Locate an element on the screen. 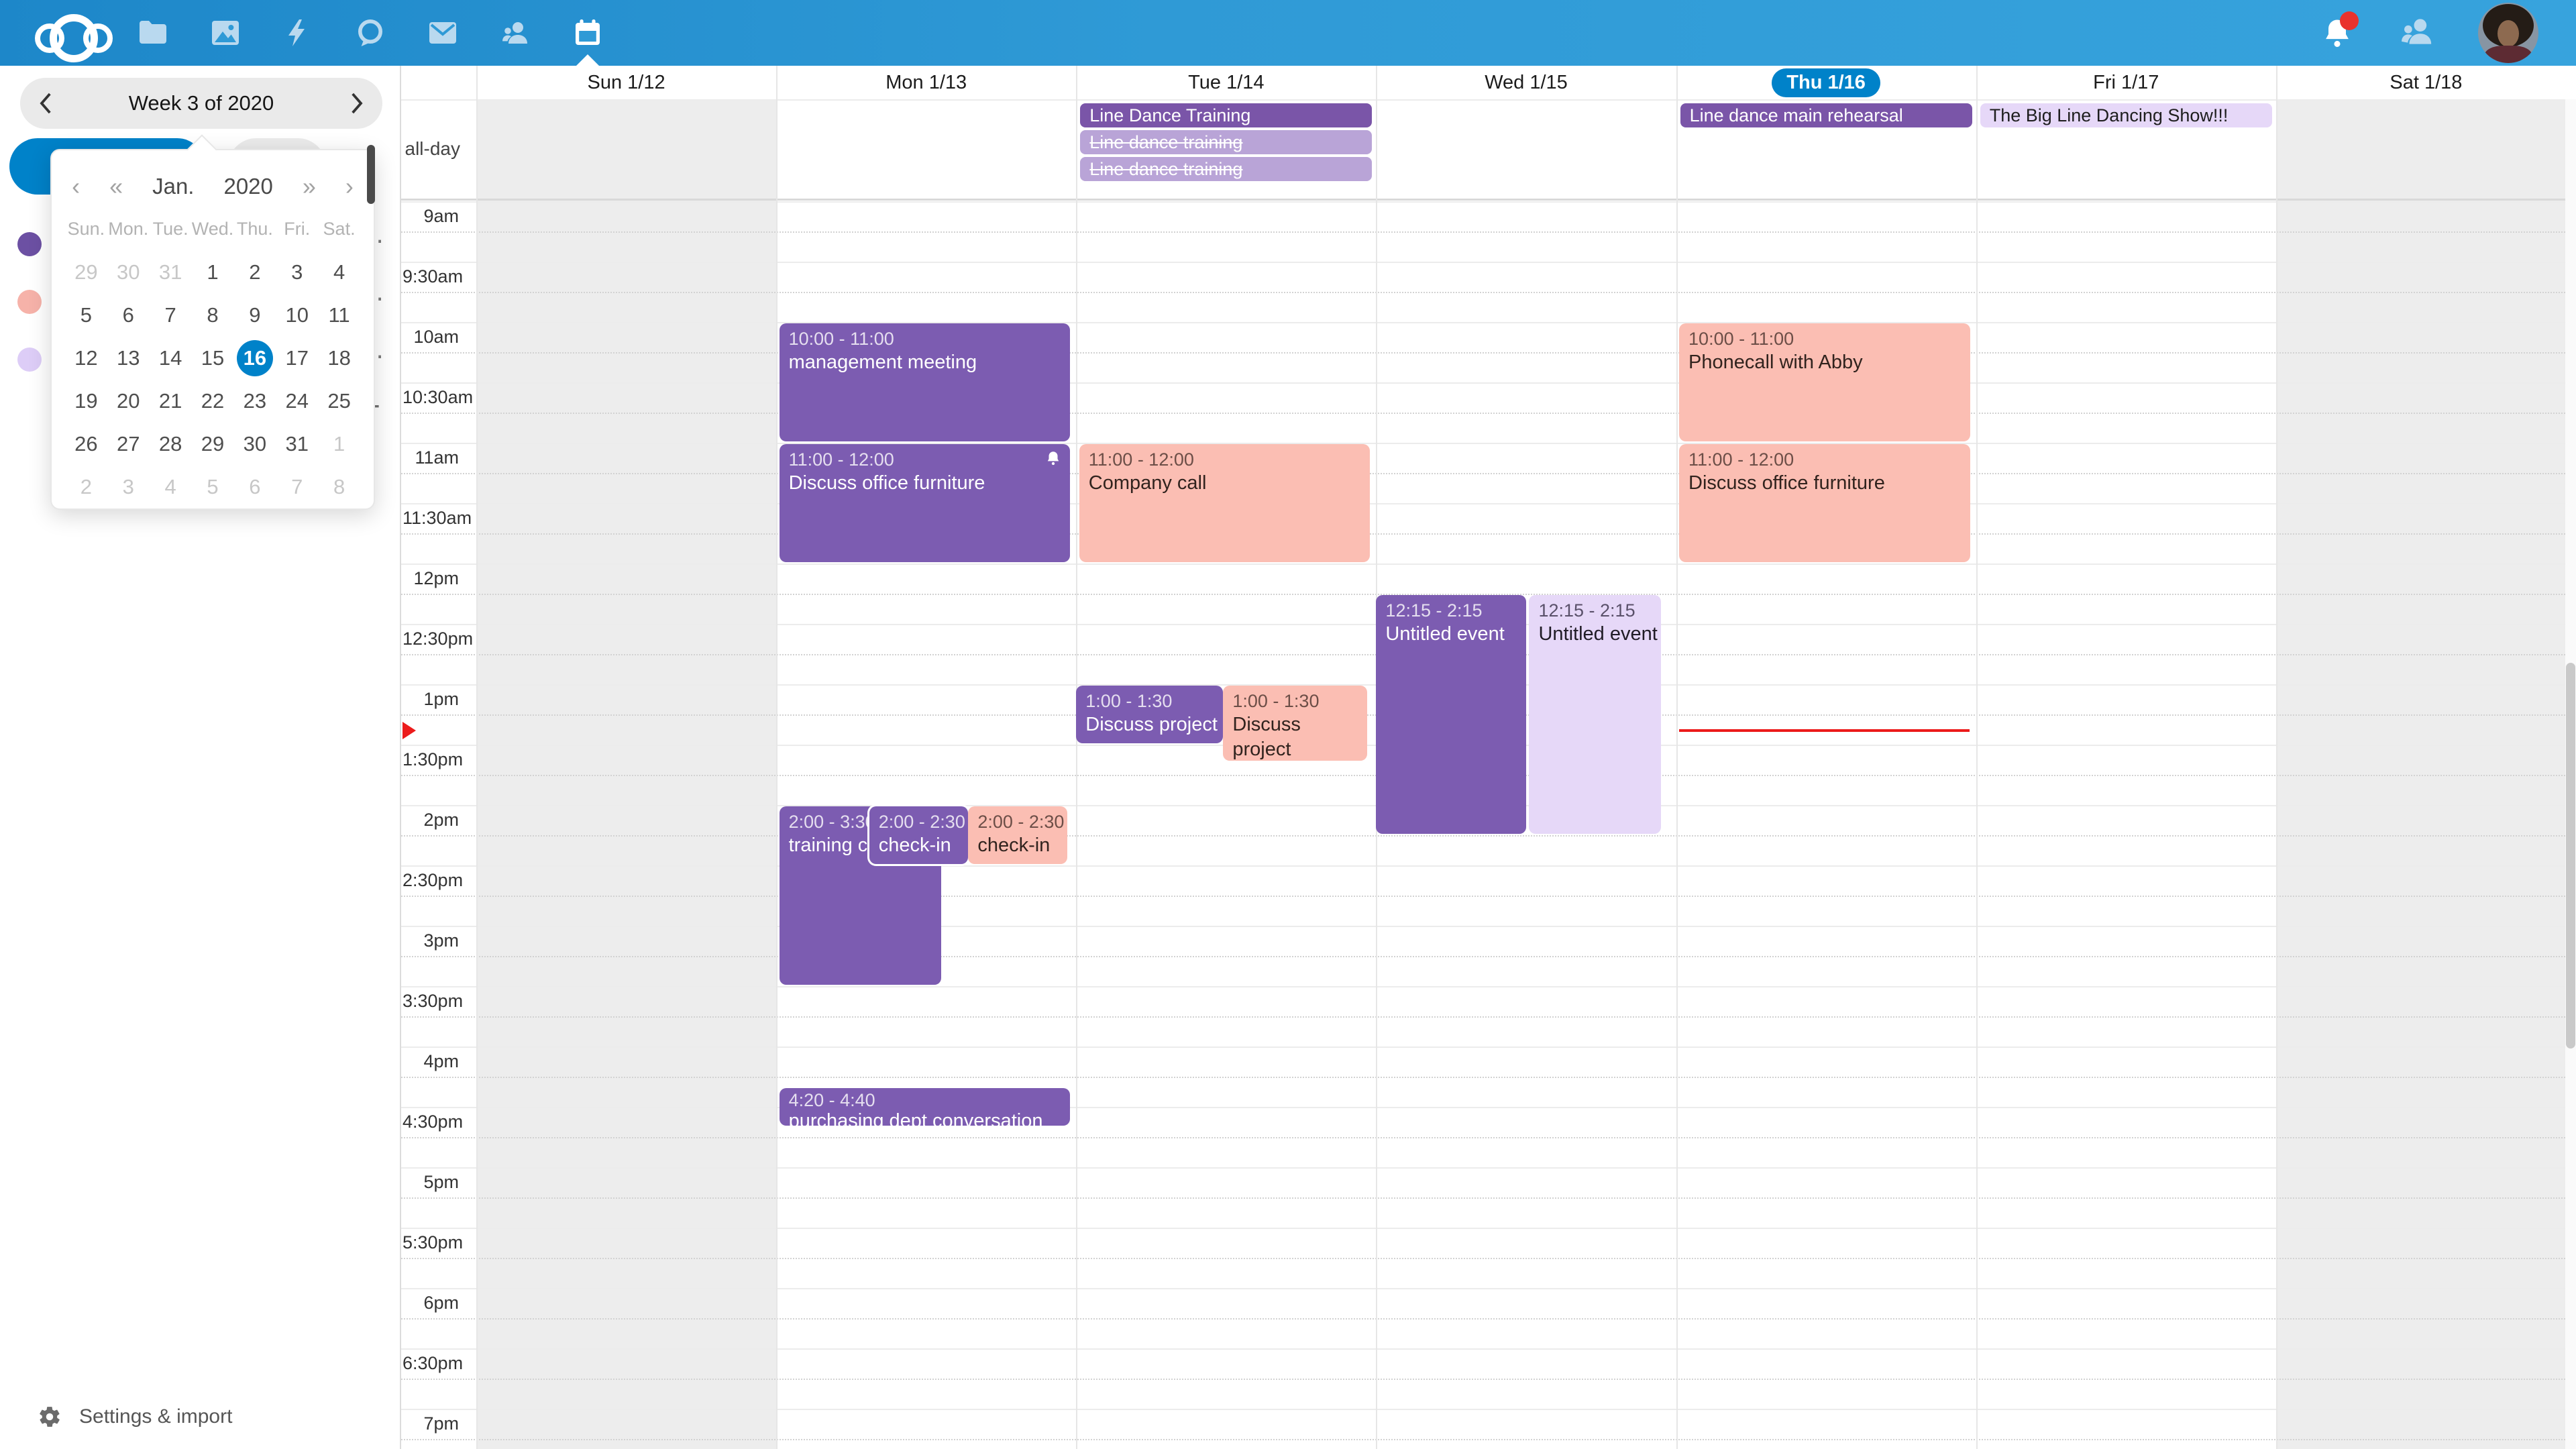 The width and height of the screenshot is (2576, 1449). allday-event: The Big Line Dancing Show!!! is located at coordinates (2126, 115).